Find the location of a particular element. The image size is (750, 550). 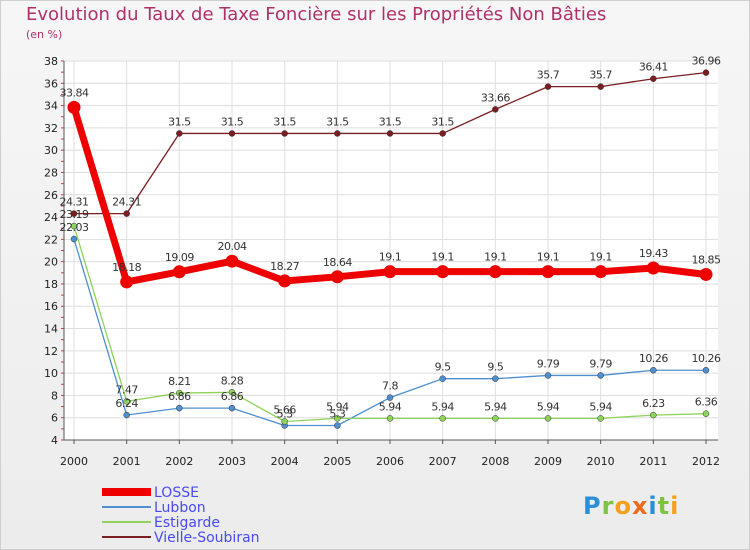

data-label-losse: 18.85 is located at coordinates (706, 259).